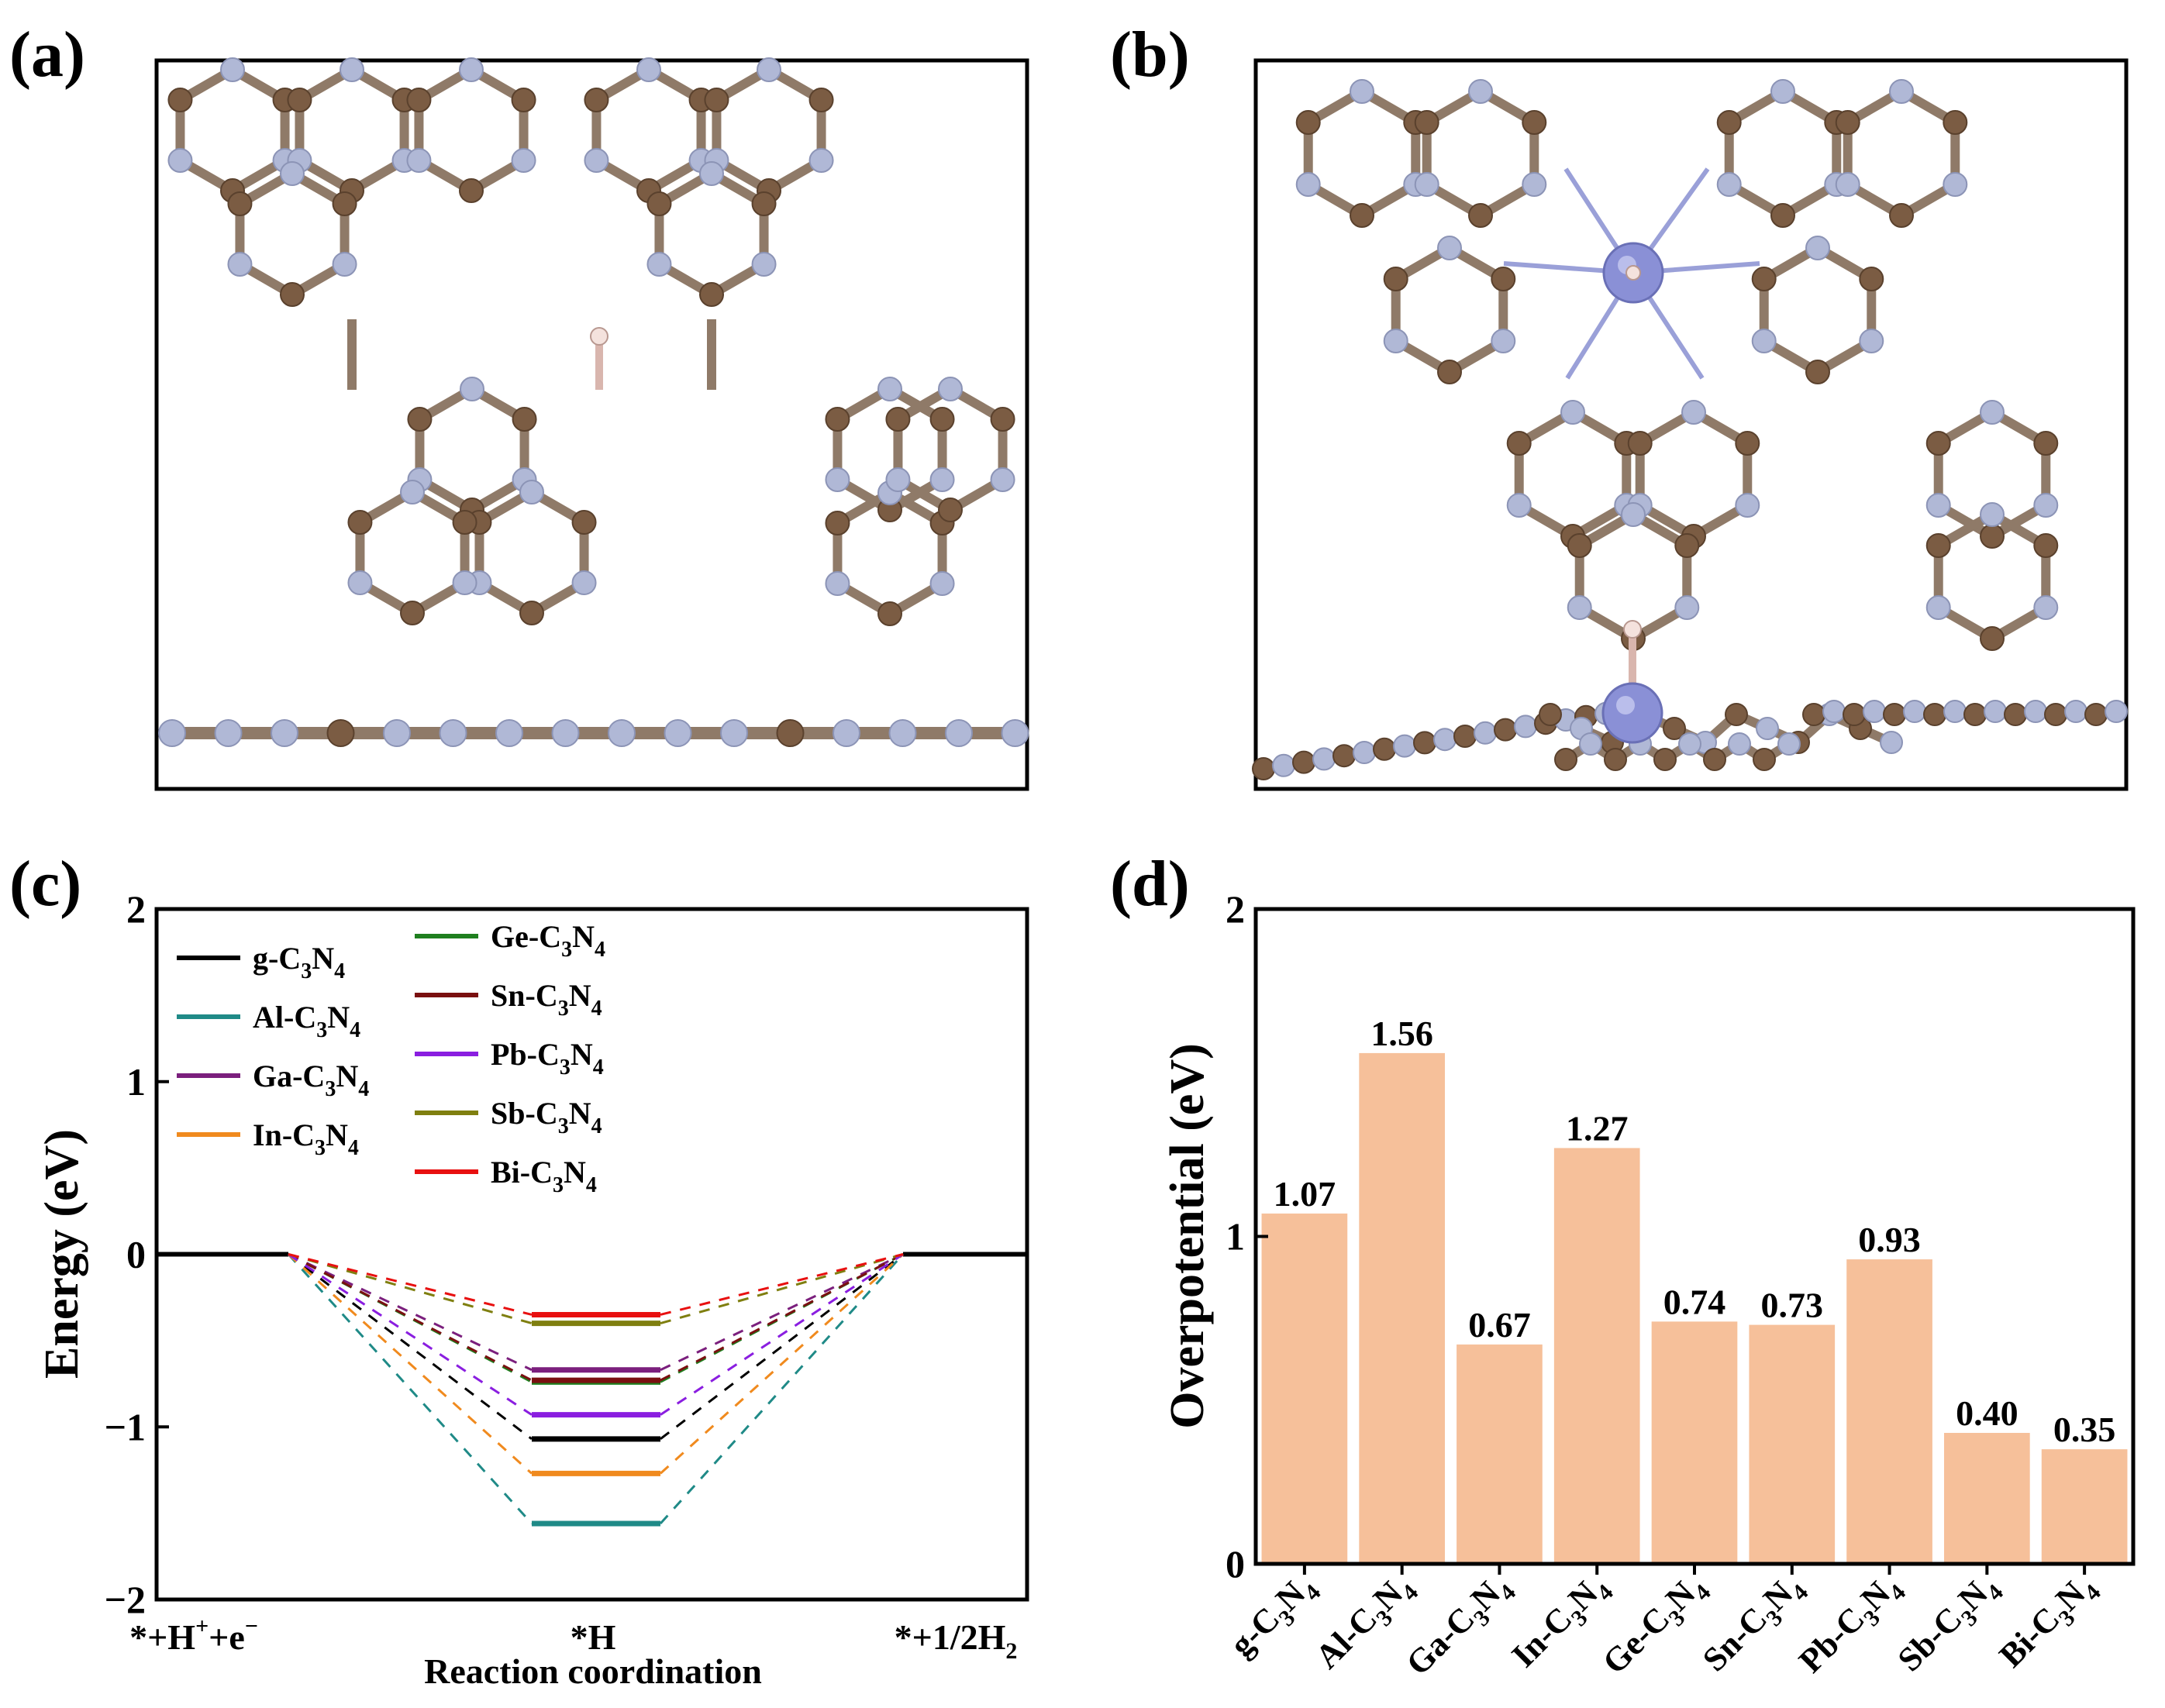 This screenshot has height=1708, width=2165. Describe the element at coordinates (1851, 1625) in the screenshot. I see `x-category-label-Pb: Pb-C3N4` at that location.